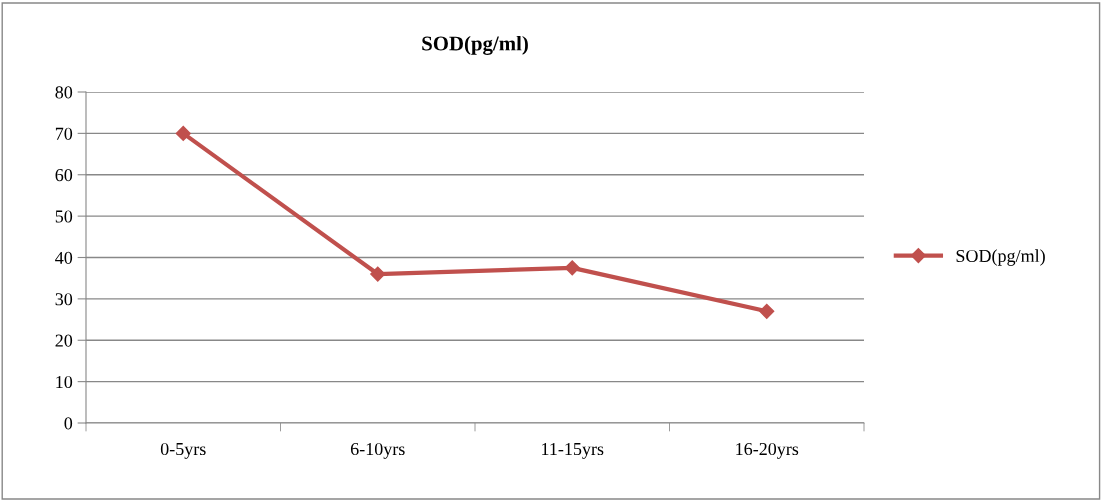 Image resolution: width=1104 pixels, height=501 pixels. What do you see at coordinates (64, 92) in the screenshot?
I see `y-tick-label: 80` at bounding box center [64, 92].